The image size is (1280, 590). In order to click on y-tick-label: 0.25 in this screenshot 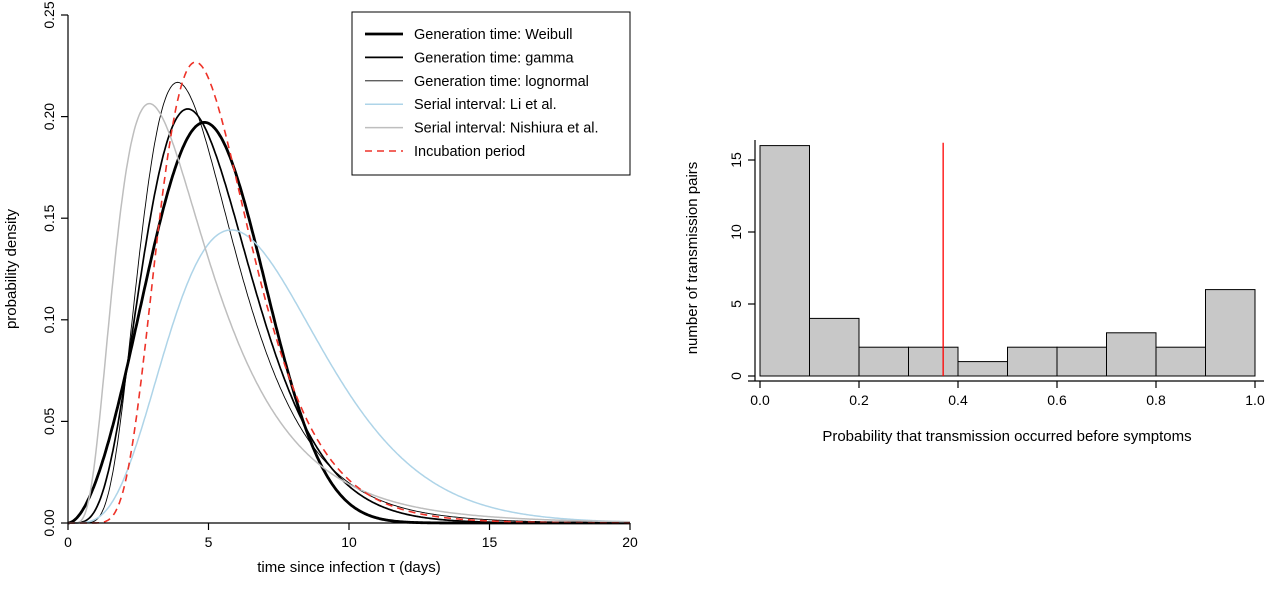, I will do `click(49, 14)`.